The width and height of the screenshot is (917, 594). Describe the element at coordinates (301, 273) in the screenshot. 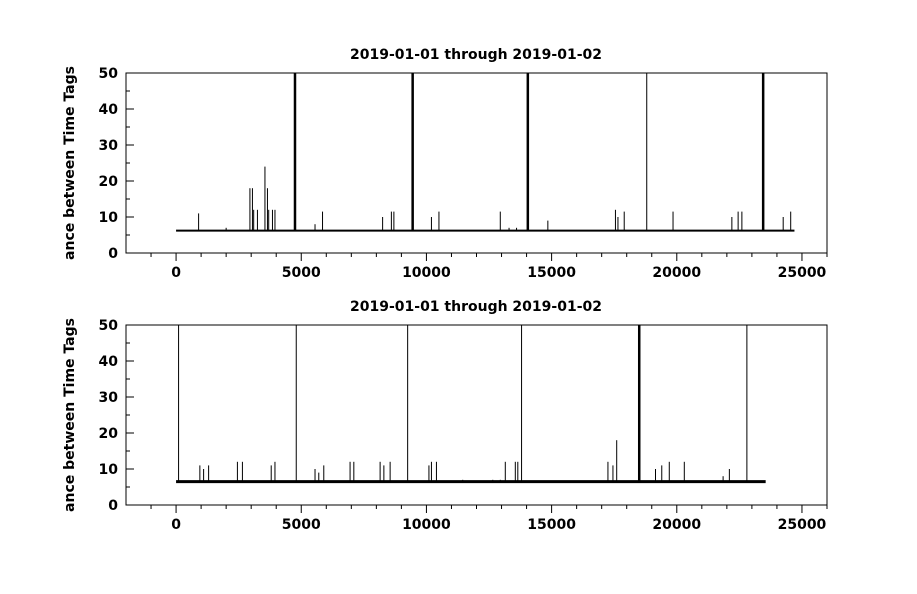

I see `top-x-tick-label-1: 5000` at that location.